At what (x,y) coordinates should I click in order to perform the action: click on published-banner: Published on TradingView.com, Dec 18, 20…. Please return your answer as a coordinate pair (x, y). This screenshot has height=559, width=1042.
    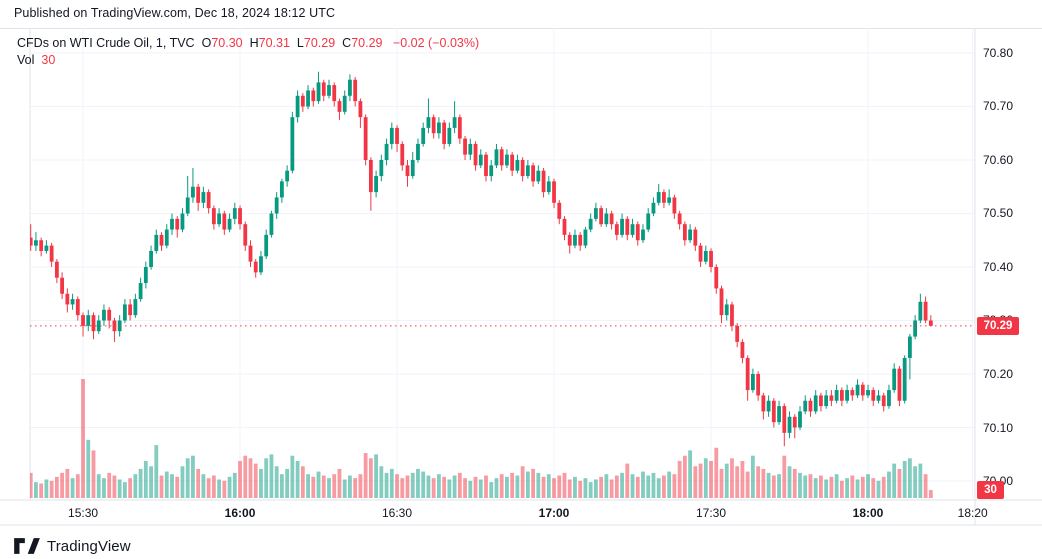
    Looking at the image, I should click on (175, 13).